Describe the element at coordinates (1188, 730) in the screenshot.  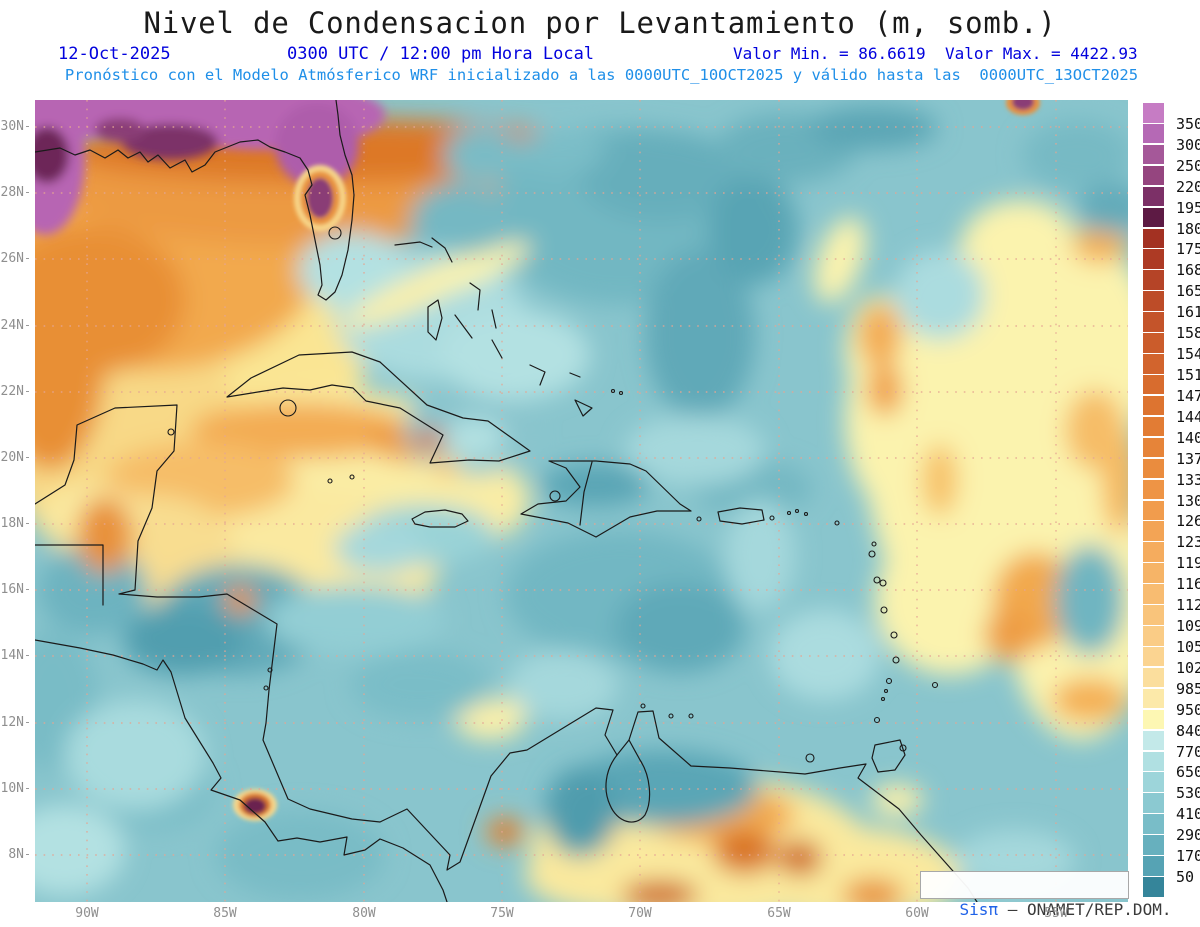
I see `colorbar-tick-label: 840` at that location.